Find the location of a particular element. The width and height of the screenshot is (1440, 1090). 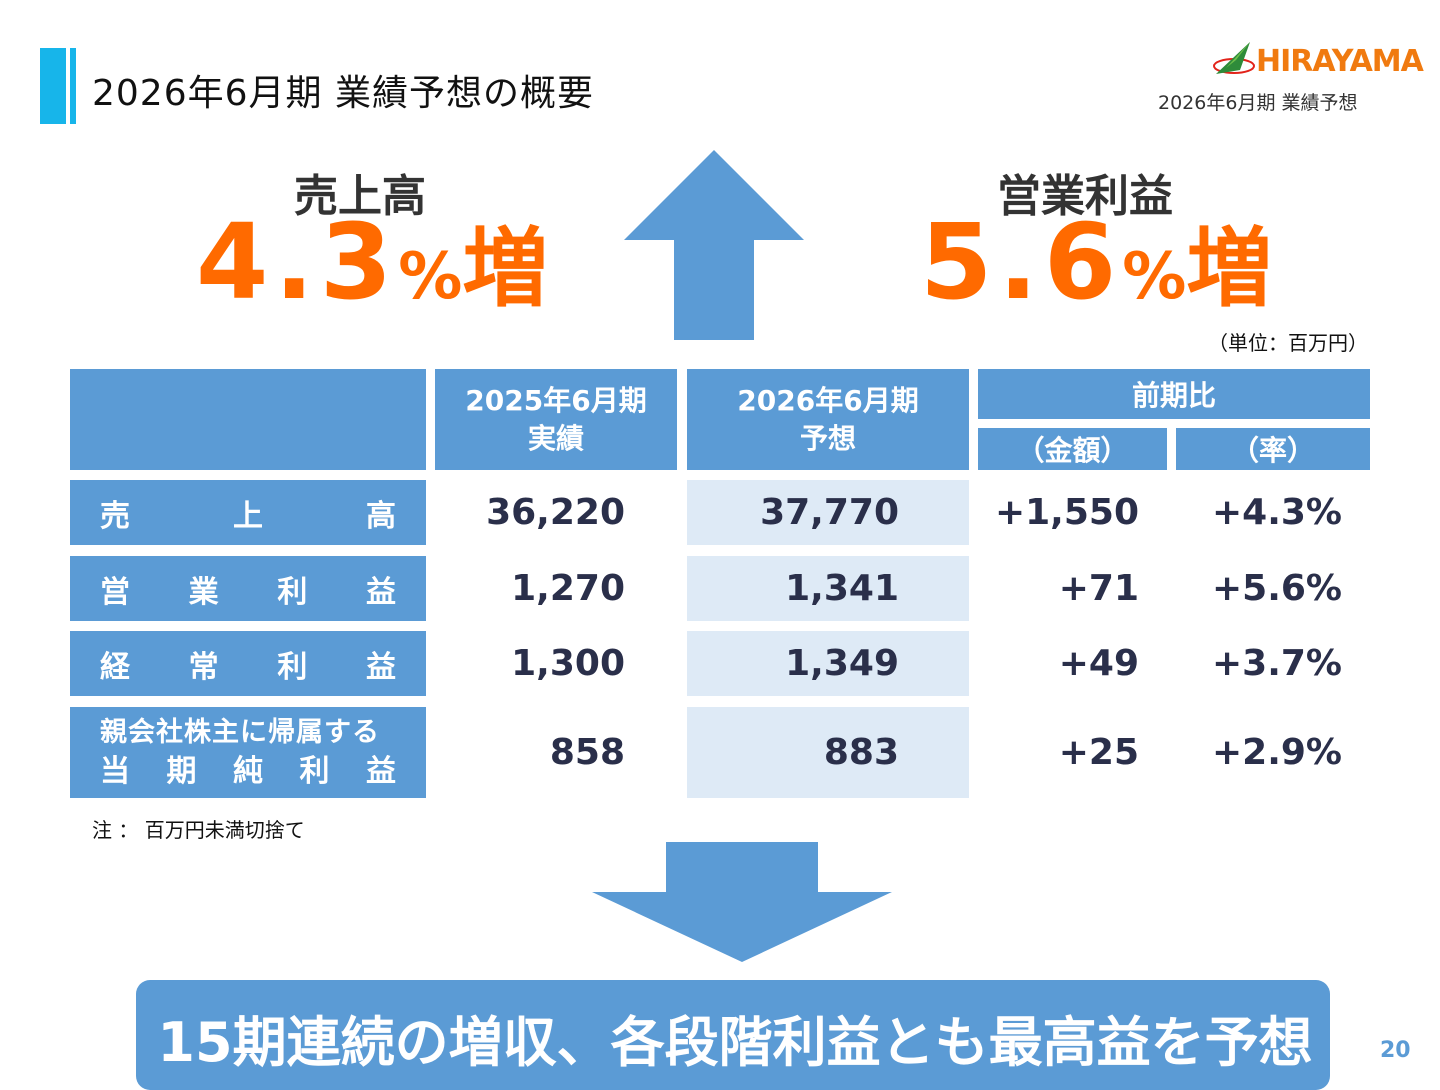

footnote: 注 ： 百万円未満切捨て is located at coordinates (198, 830).